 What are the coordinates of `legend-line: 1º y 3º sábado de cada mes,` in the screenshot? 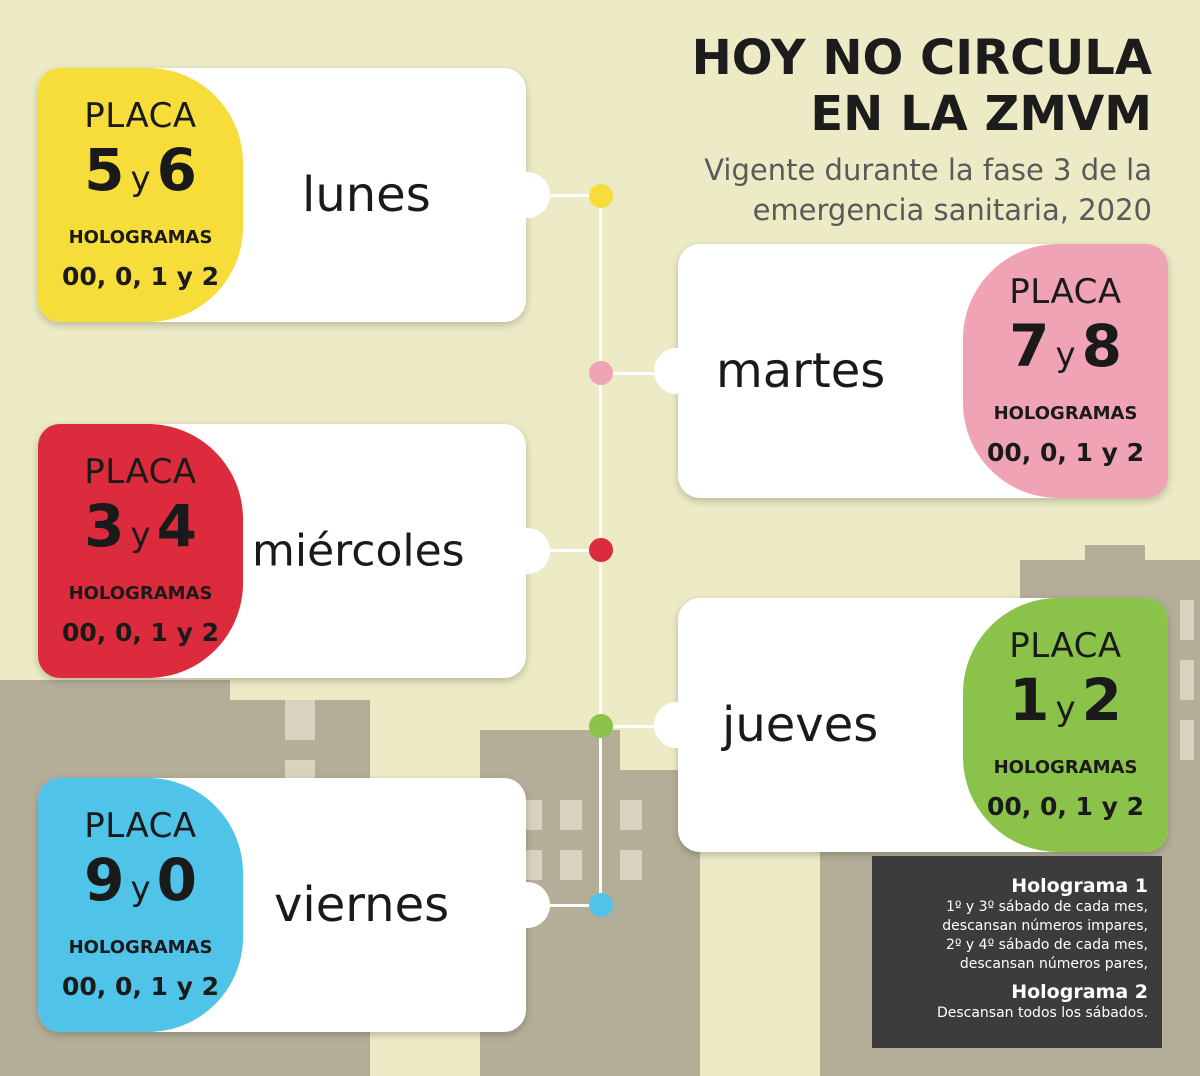 It's located at (1046, 907).